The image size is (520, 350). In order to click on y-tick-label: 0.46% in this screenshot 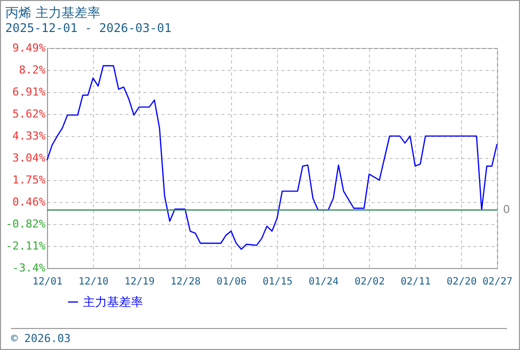, I will do `click(29, 202)`.